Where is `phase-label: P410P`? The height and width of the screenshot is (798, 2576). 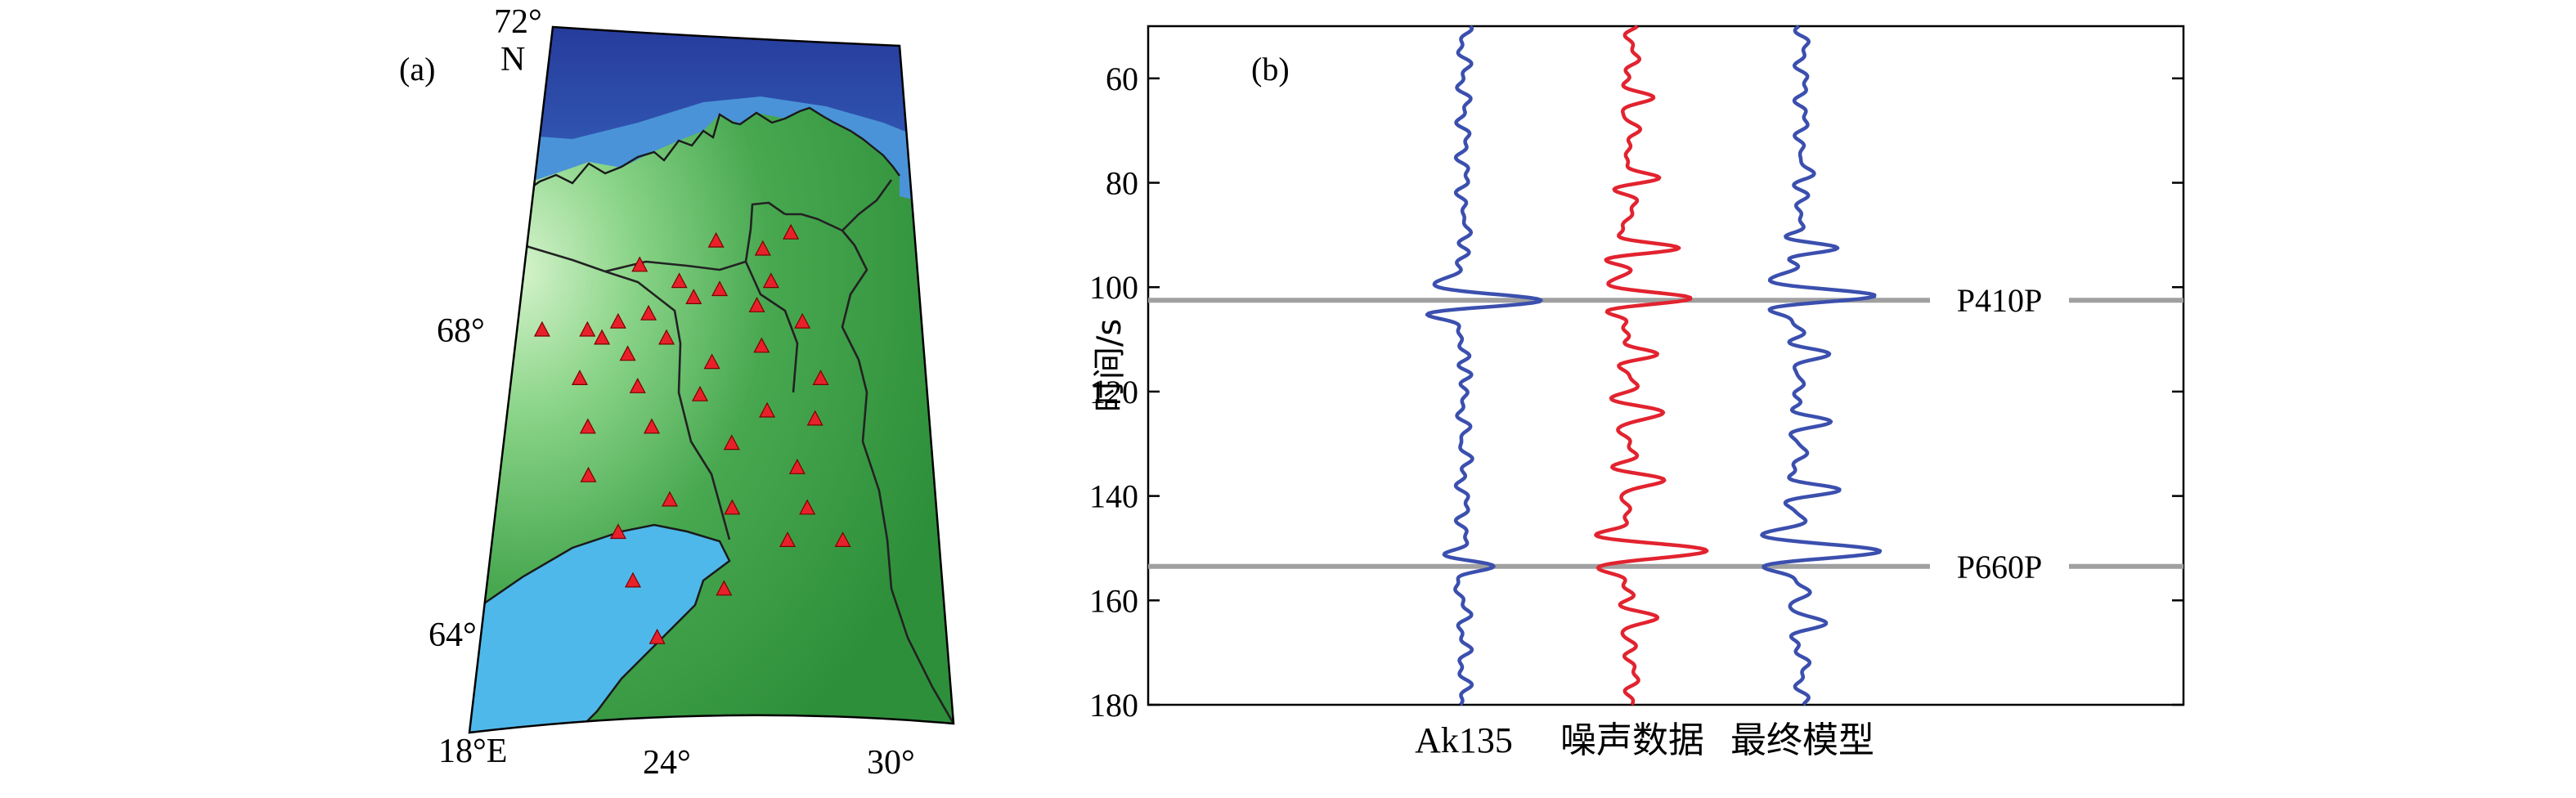 phase-label: P410P is located at coordinates (2000, 300).